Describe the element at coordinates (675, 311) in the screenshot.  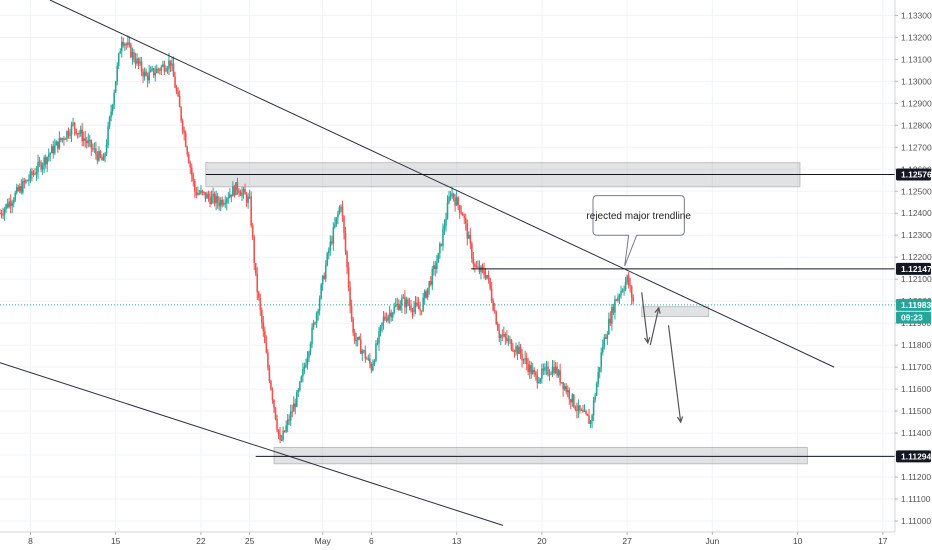
I see `price-zone` at that location.